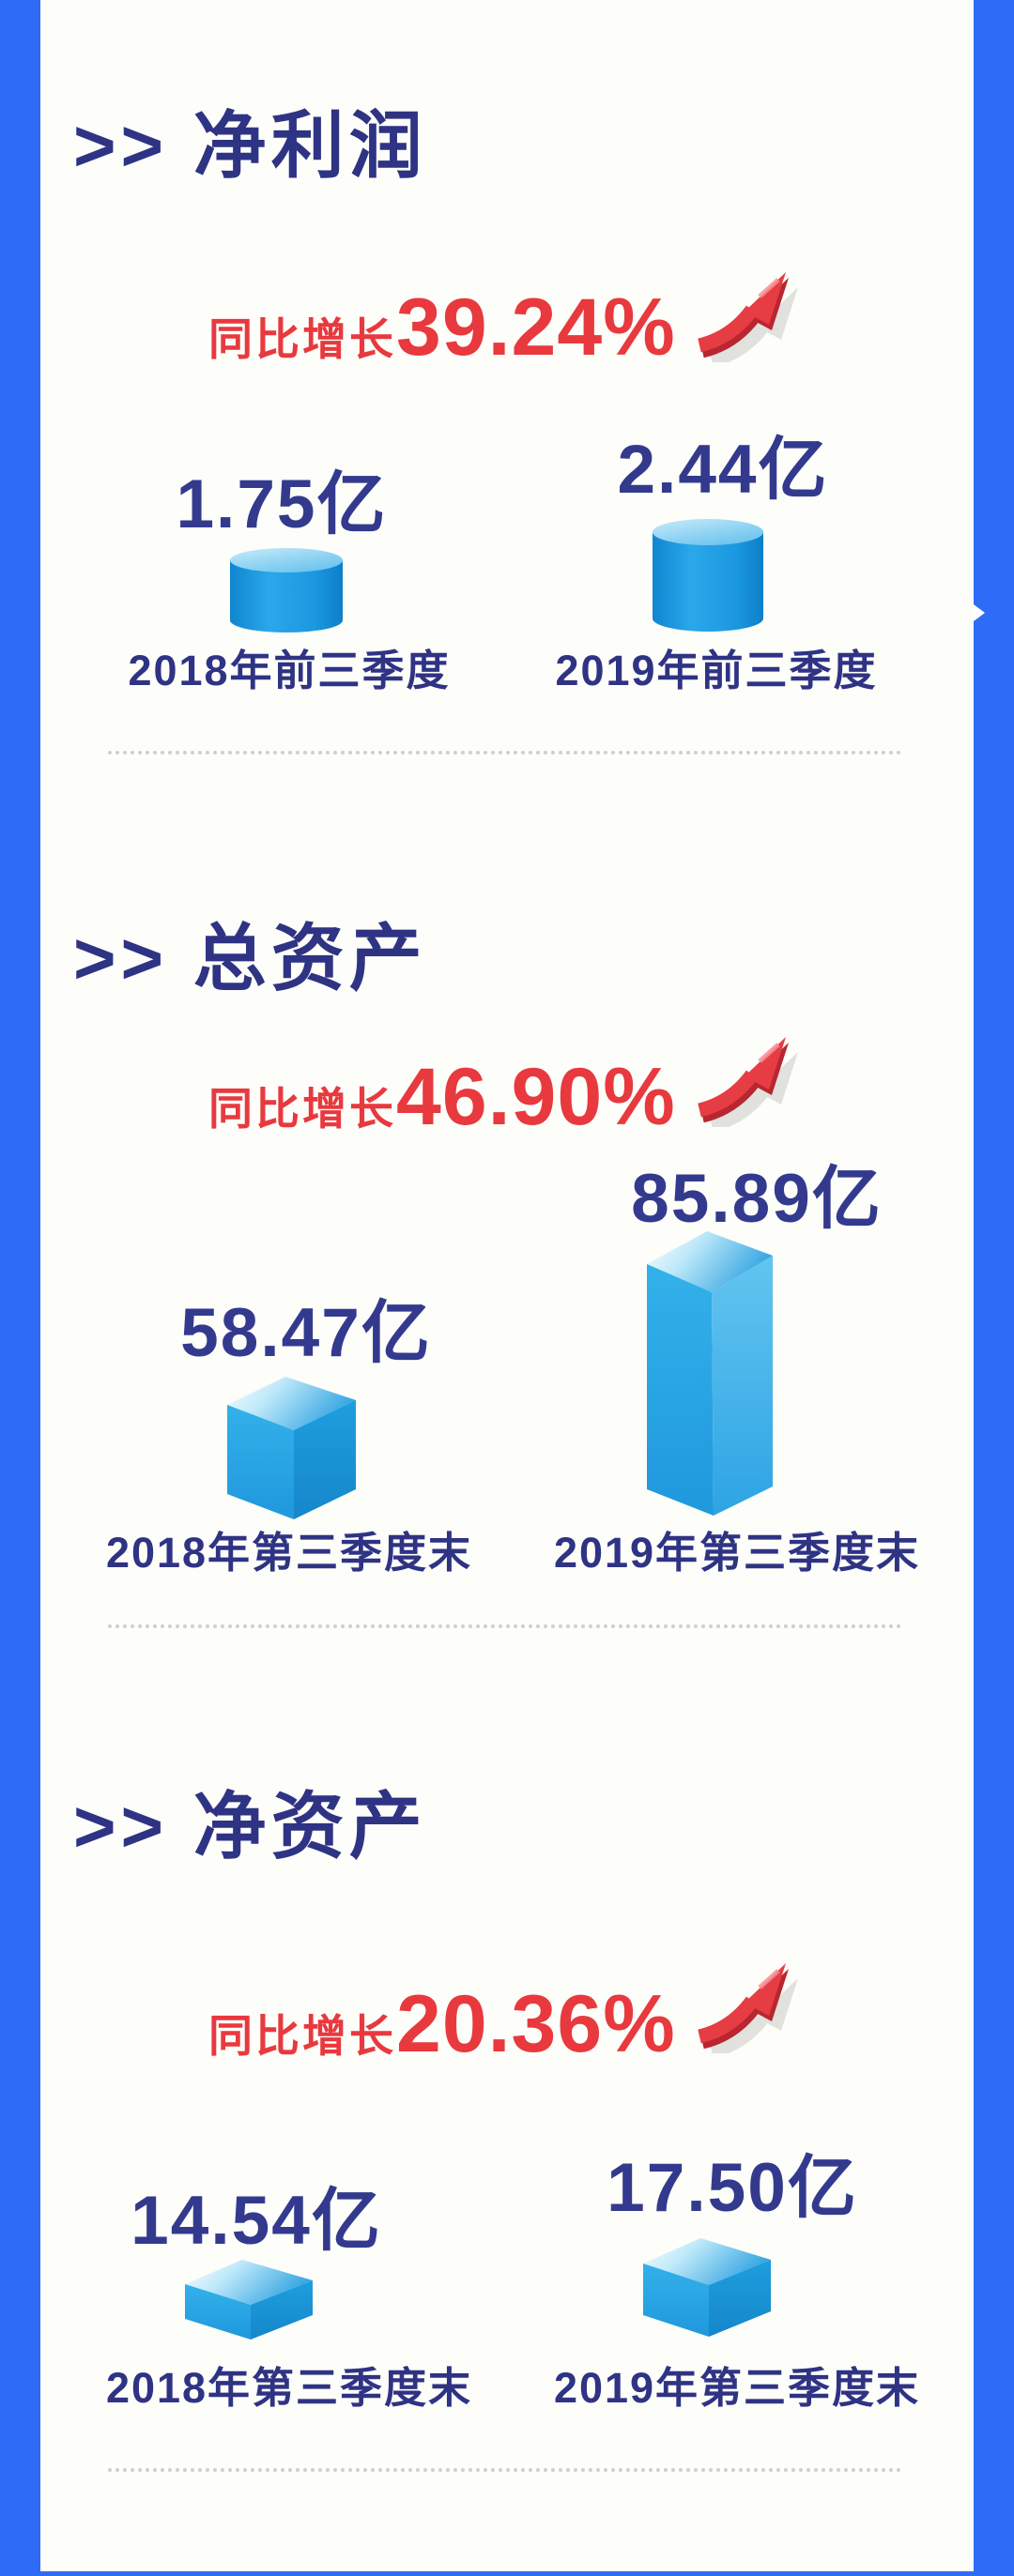 The width and height of the screenshot is (1014, 2576). What do you see at coordinates (733, 2188) in the screenshot?
I see `value-2019-net-assets: 17.50亿` at bounding box center [733, 2188].